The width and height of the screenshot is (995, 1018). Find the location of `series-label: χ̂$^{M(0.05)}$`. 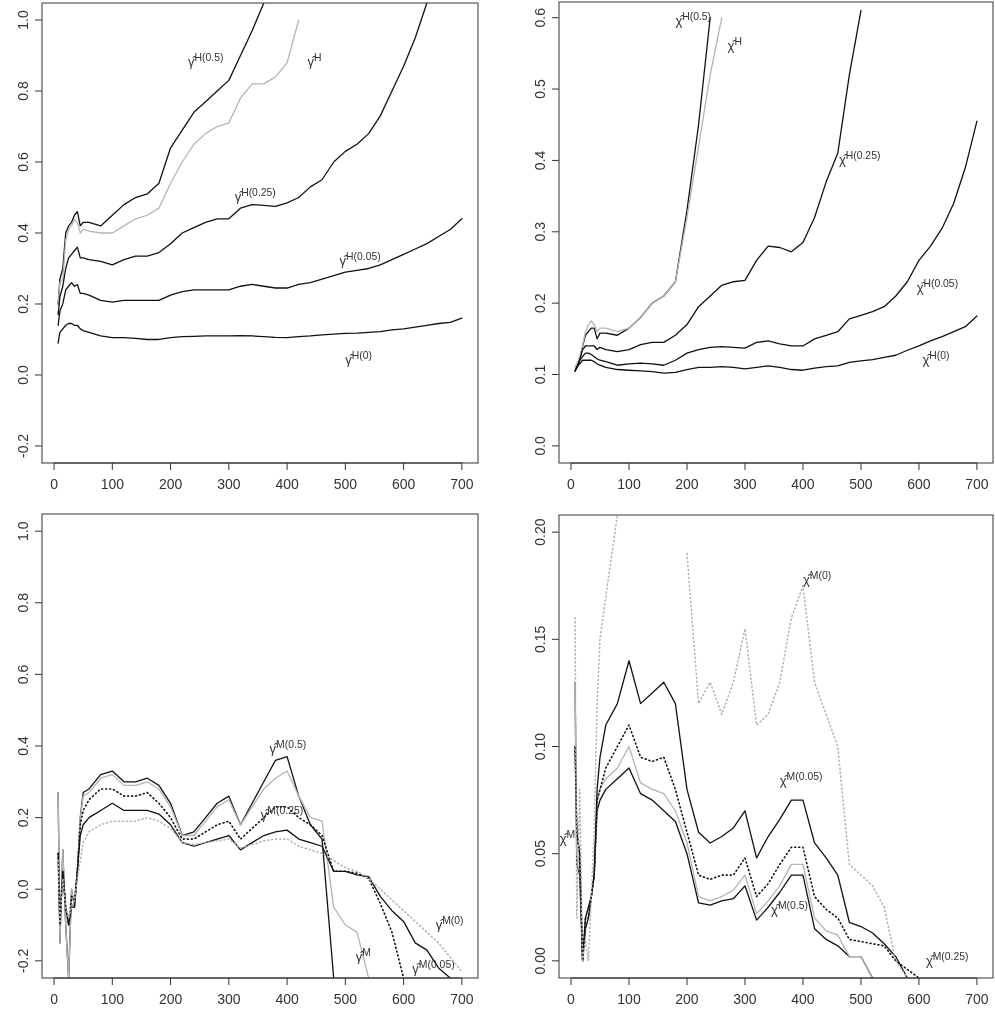

series-label: χ̂$^{M(0.05)}$ is located at coordinates (801, 779).